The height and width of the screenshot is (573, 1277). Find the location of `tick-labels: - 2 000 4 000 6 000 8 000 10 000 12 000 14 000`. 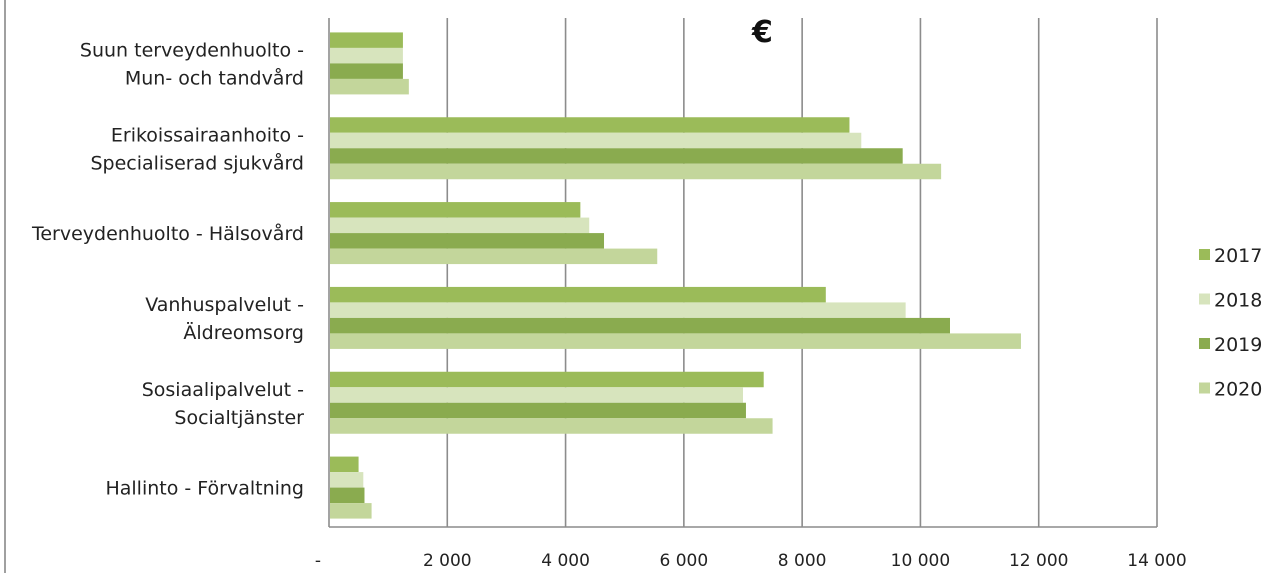

tick-labels: - 2 000 4 000 6 000 8 000 10 000 12 000 14 000 is located at coordinates (751, 561).